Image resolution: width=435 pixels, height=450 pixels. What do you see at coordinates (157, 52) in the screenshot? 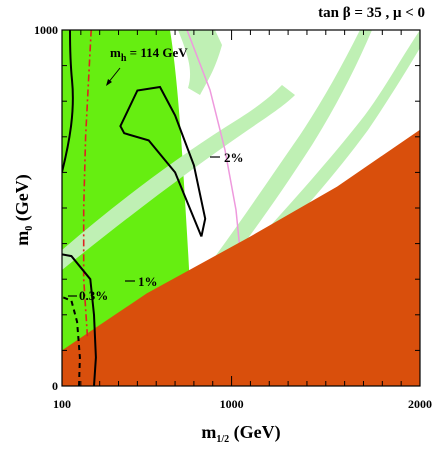
I see `higgs-label-value: = 114 GeV` at bounding box center [157, 52].